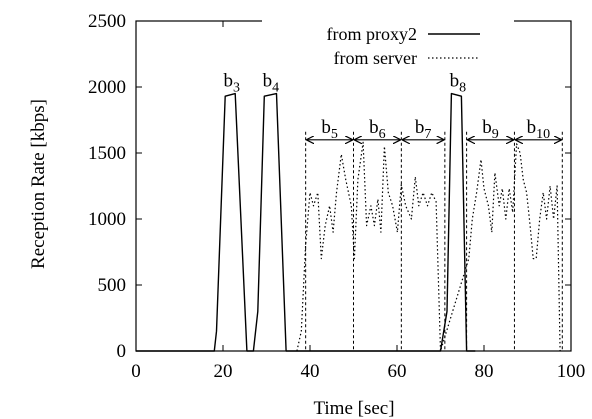  What do you see at coordinates (397, 371) in the screenshot?
I see `x-tick-label: 60` at bounding box center [397, 371].